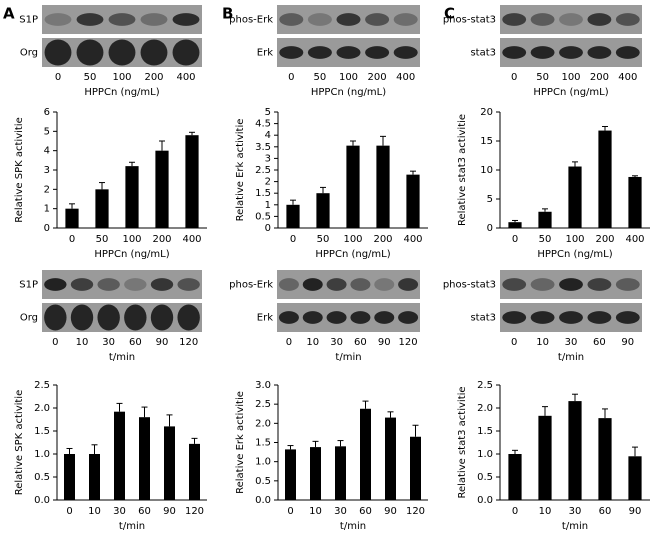 This screenshot has height=535, width=658. What do you see at coordinates (42, 408) in the screenshot?
I see `y-tick-label: 2.0` at bounding box center [42, 408].